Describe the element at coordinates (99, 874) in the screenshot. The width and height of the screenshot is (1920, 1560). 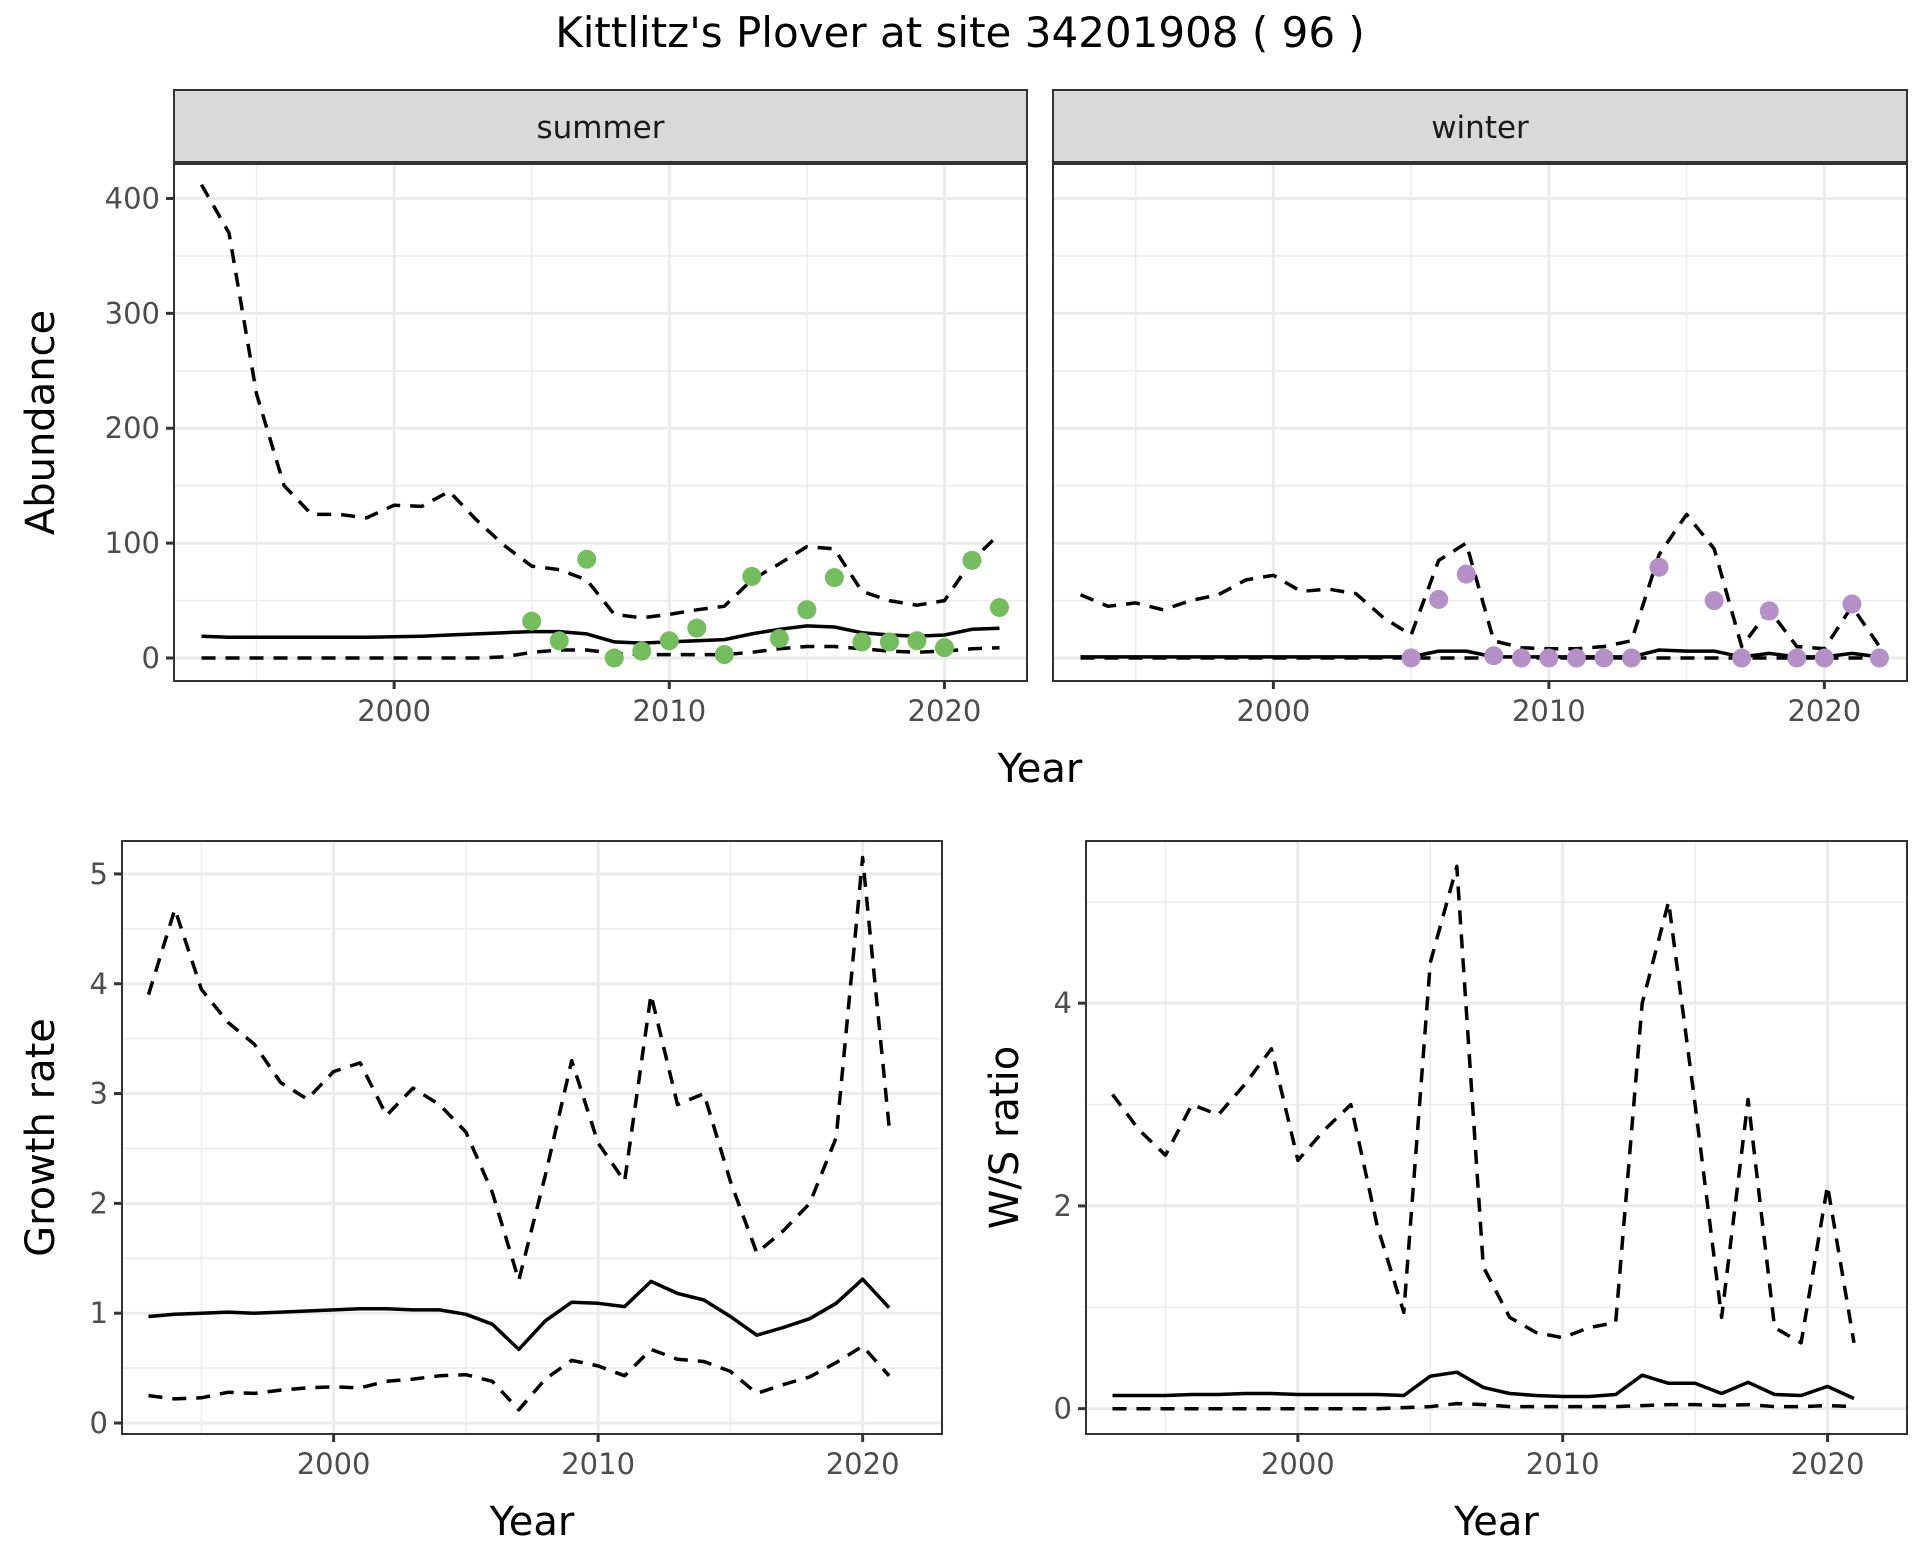
I see `y-tick-label: 5` at that location.